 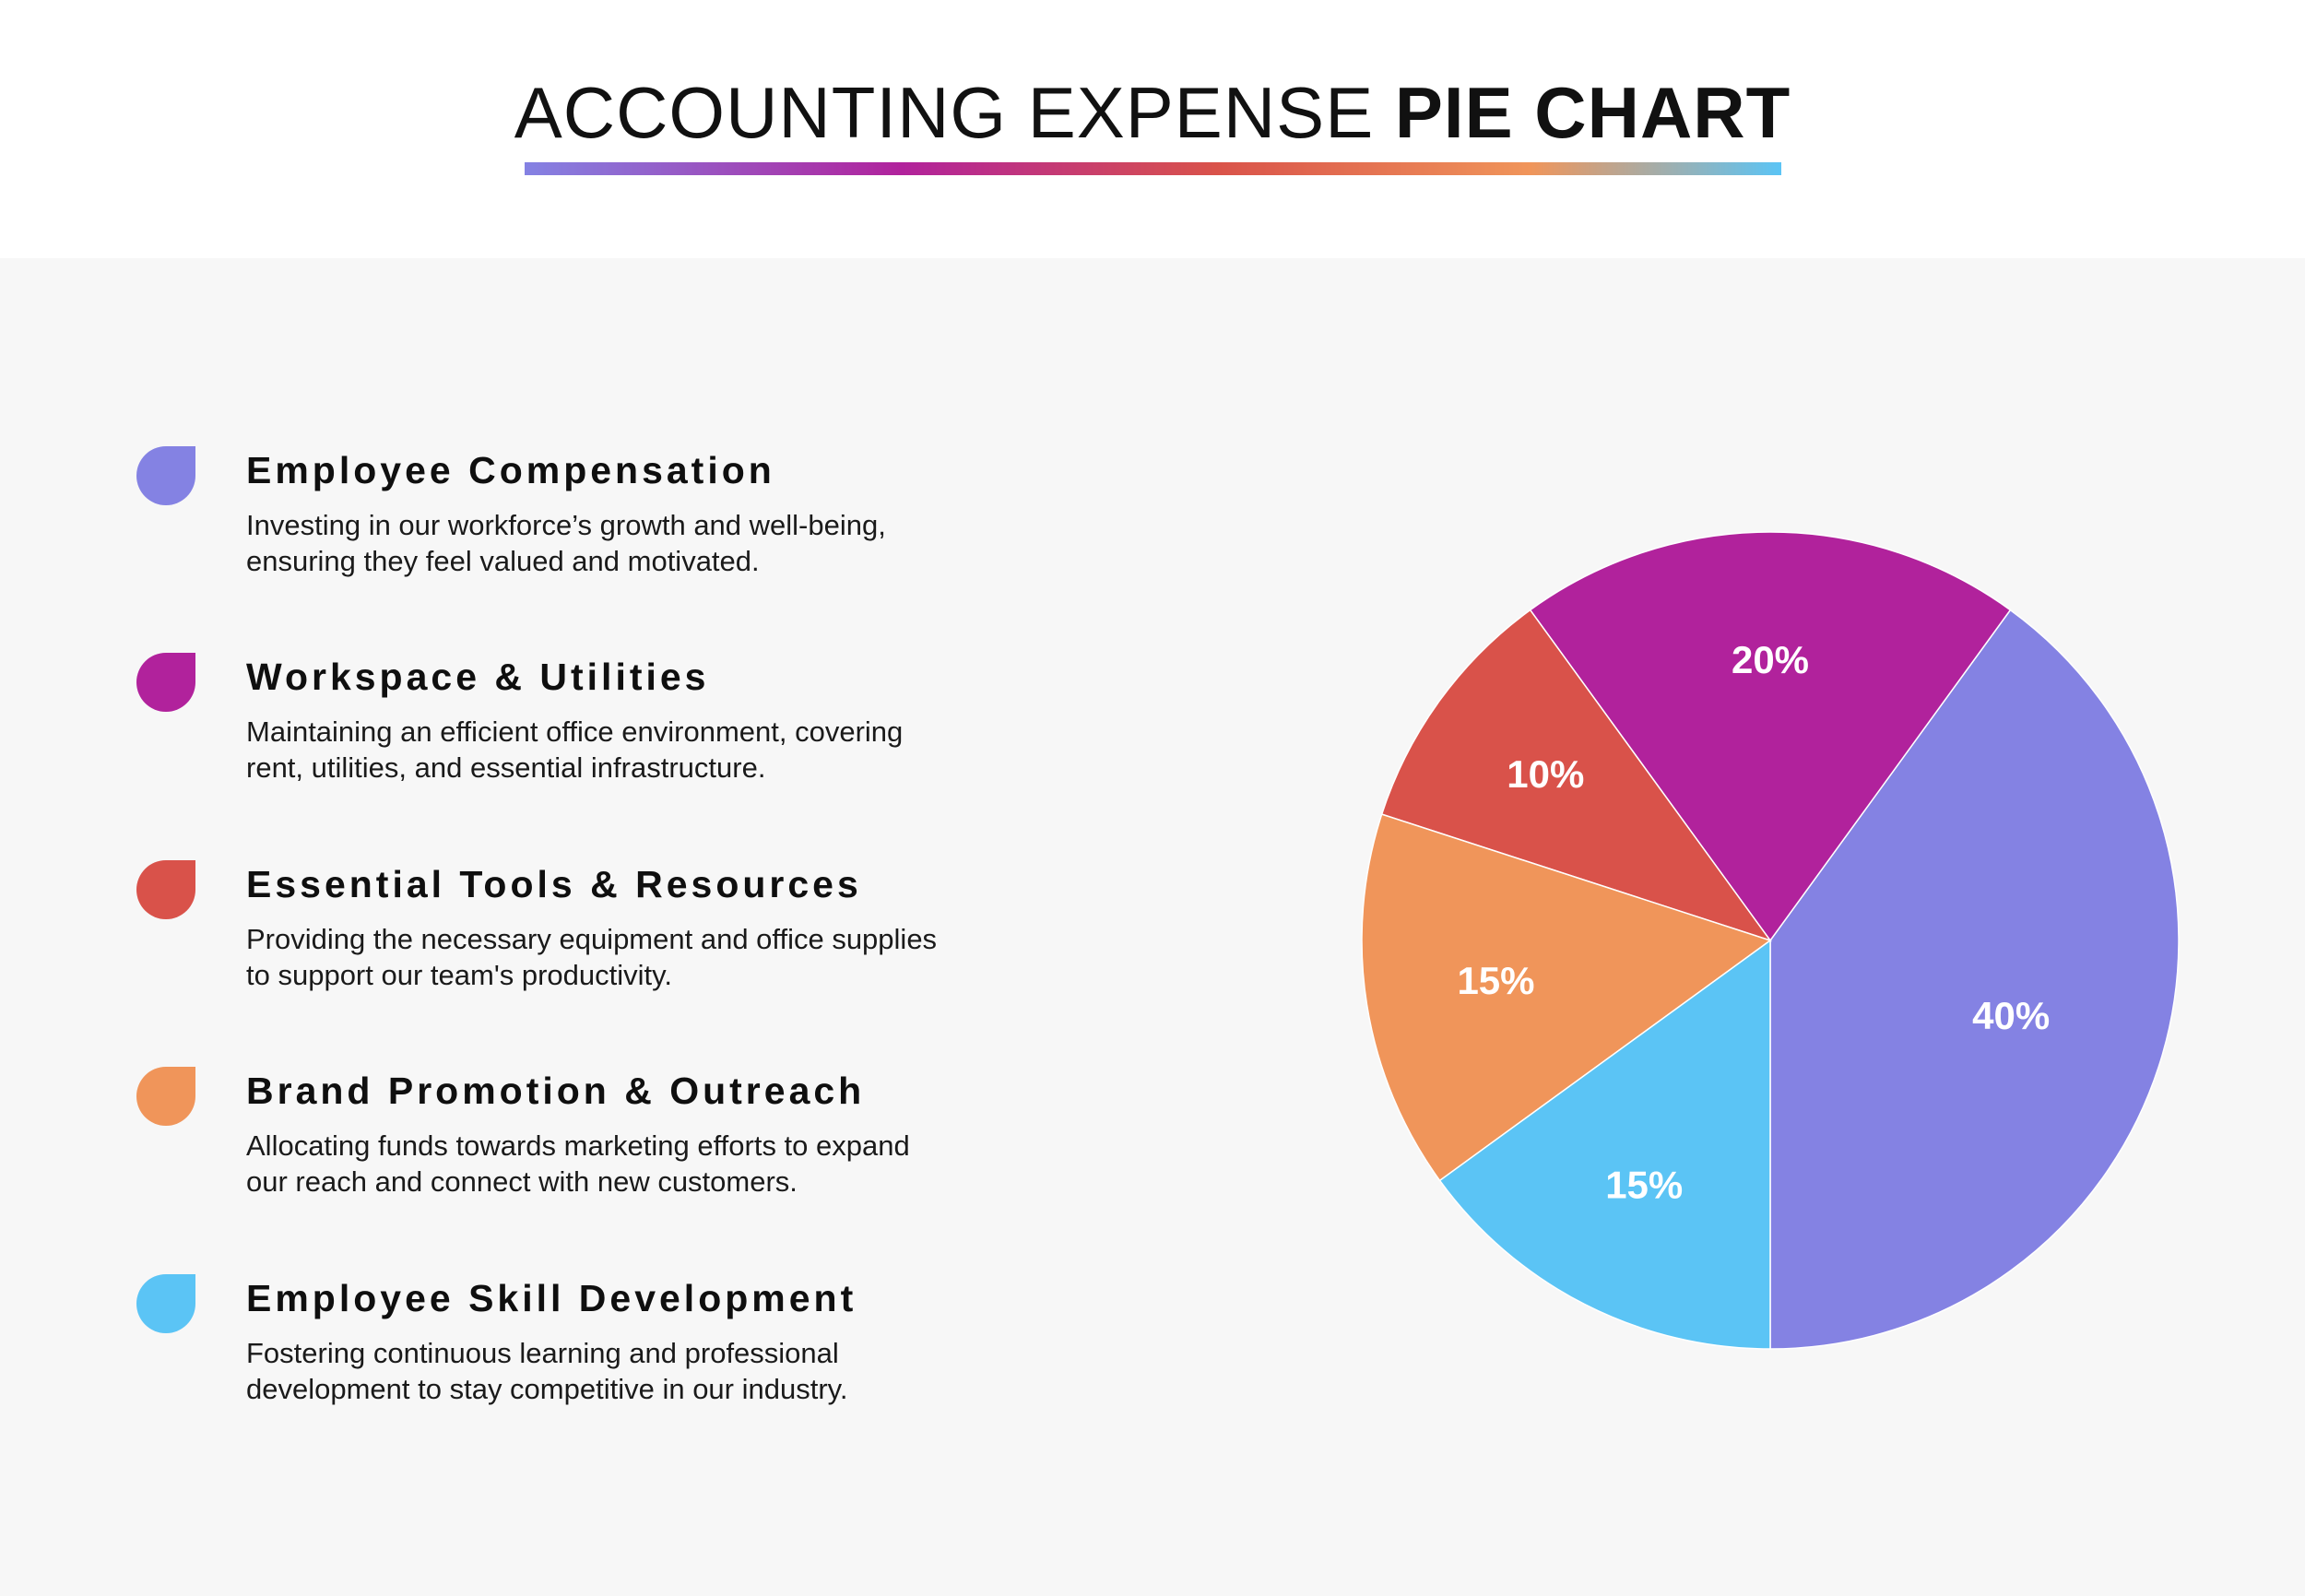 What do you see at coordinates (954, 112) in the screenshot?
I see `title-light: ACCOUNTING EXPENSE` at bounding box center [954, 112].